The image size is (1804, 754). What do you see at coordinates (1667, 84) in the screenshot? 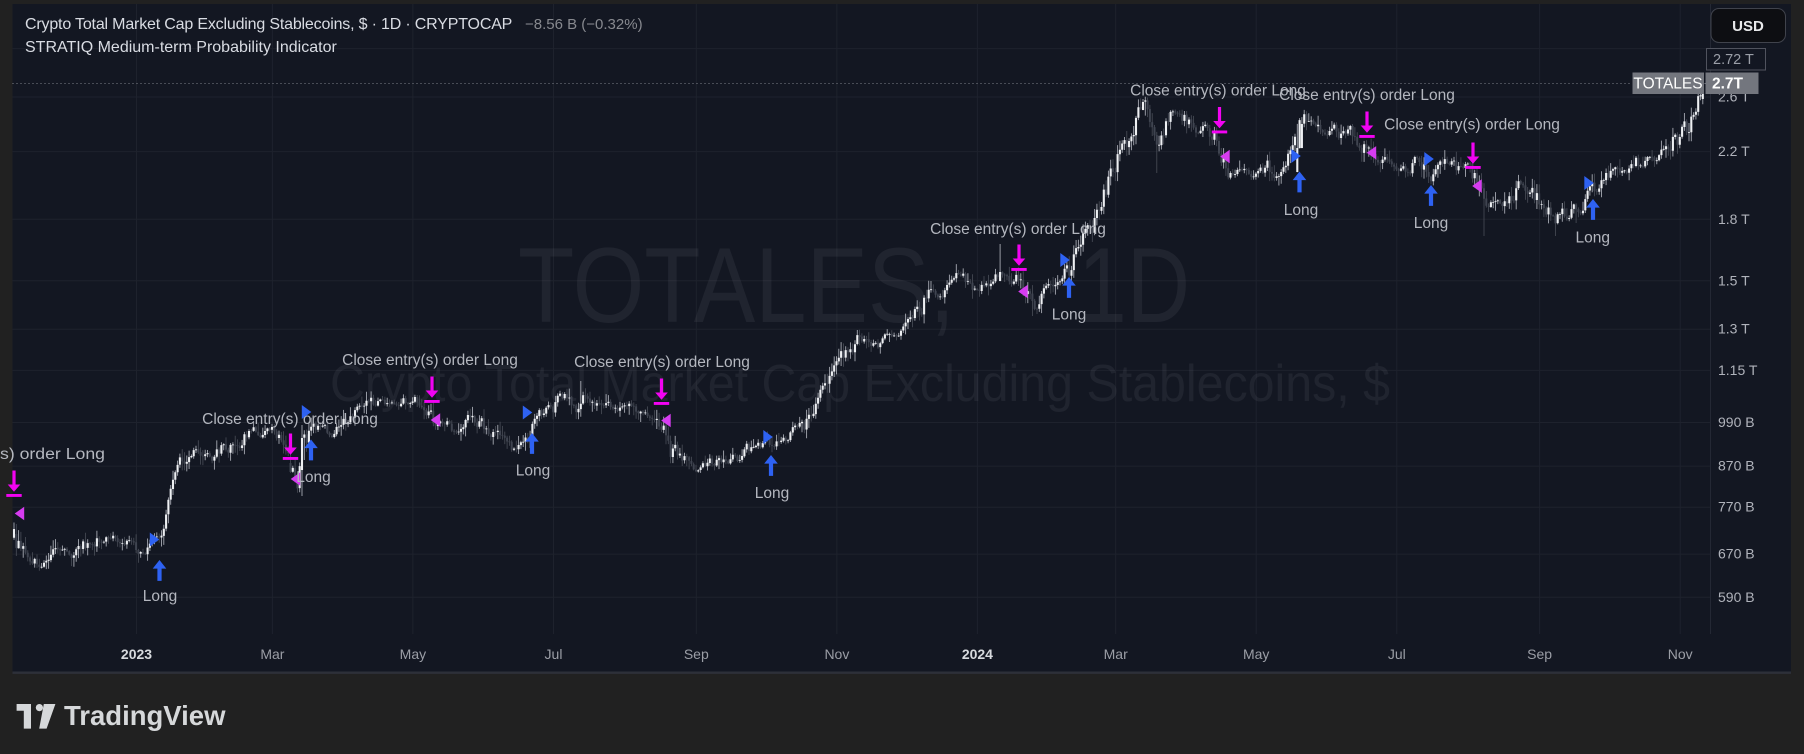
I see `svg-text: TOTALES` at bounding box center [1667, 84].